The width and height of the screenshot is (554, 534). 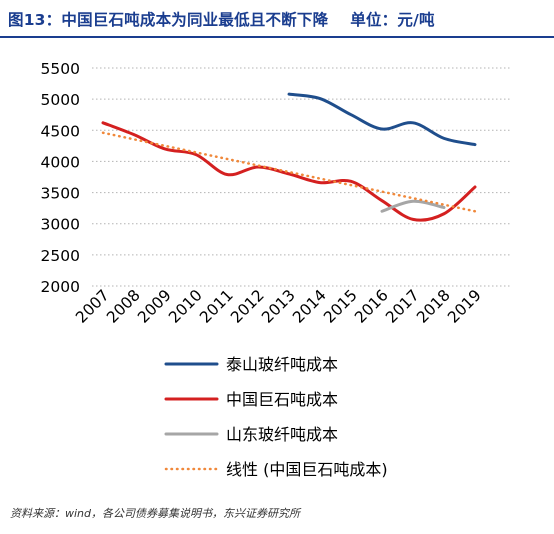 I want to click on chart-title-text: 图13：中国巨石吨成本为同业最低且不断下降, so click(x=168, y=20).